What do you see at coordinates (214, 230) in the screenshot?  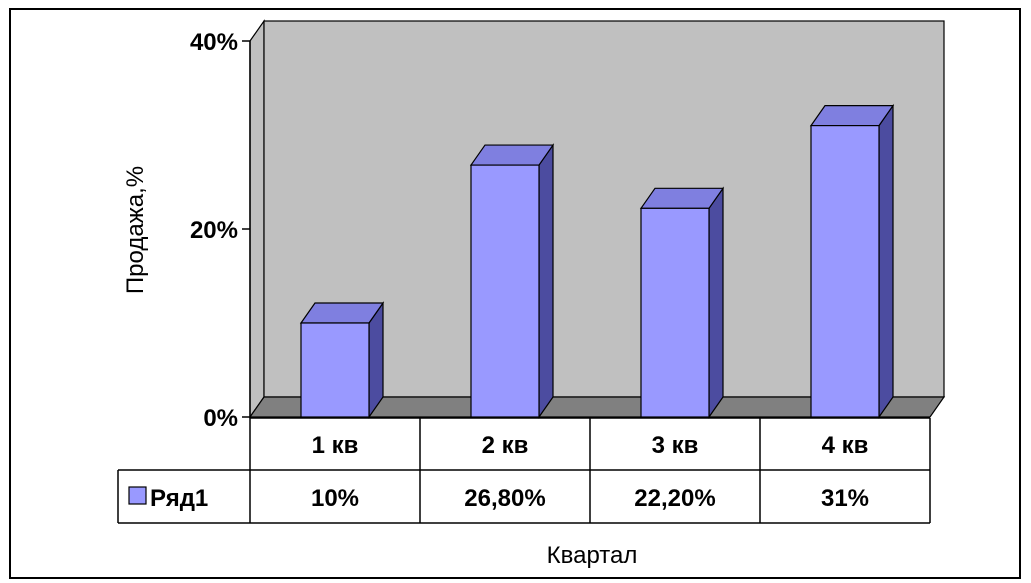 I see `y-tick-label: 20%` at bounding box center [214, 230].